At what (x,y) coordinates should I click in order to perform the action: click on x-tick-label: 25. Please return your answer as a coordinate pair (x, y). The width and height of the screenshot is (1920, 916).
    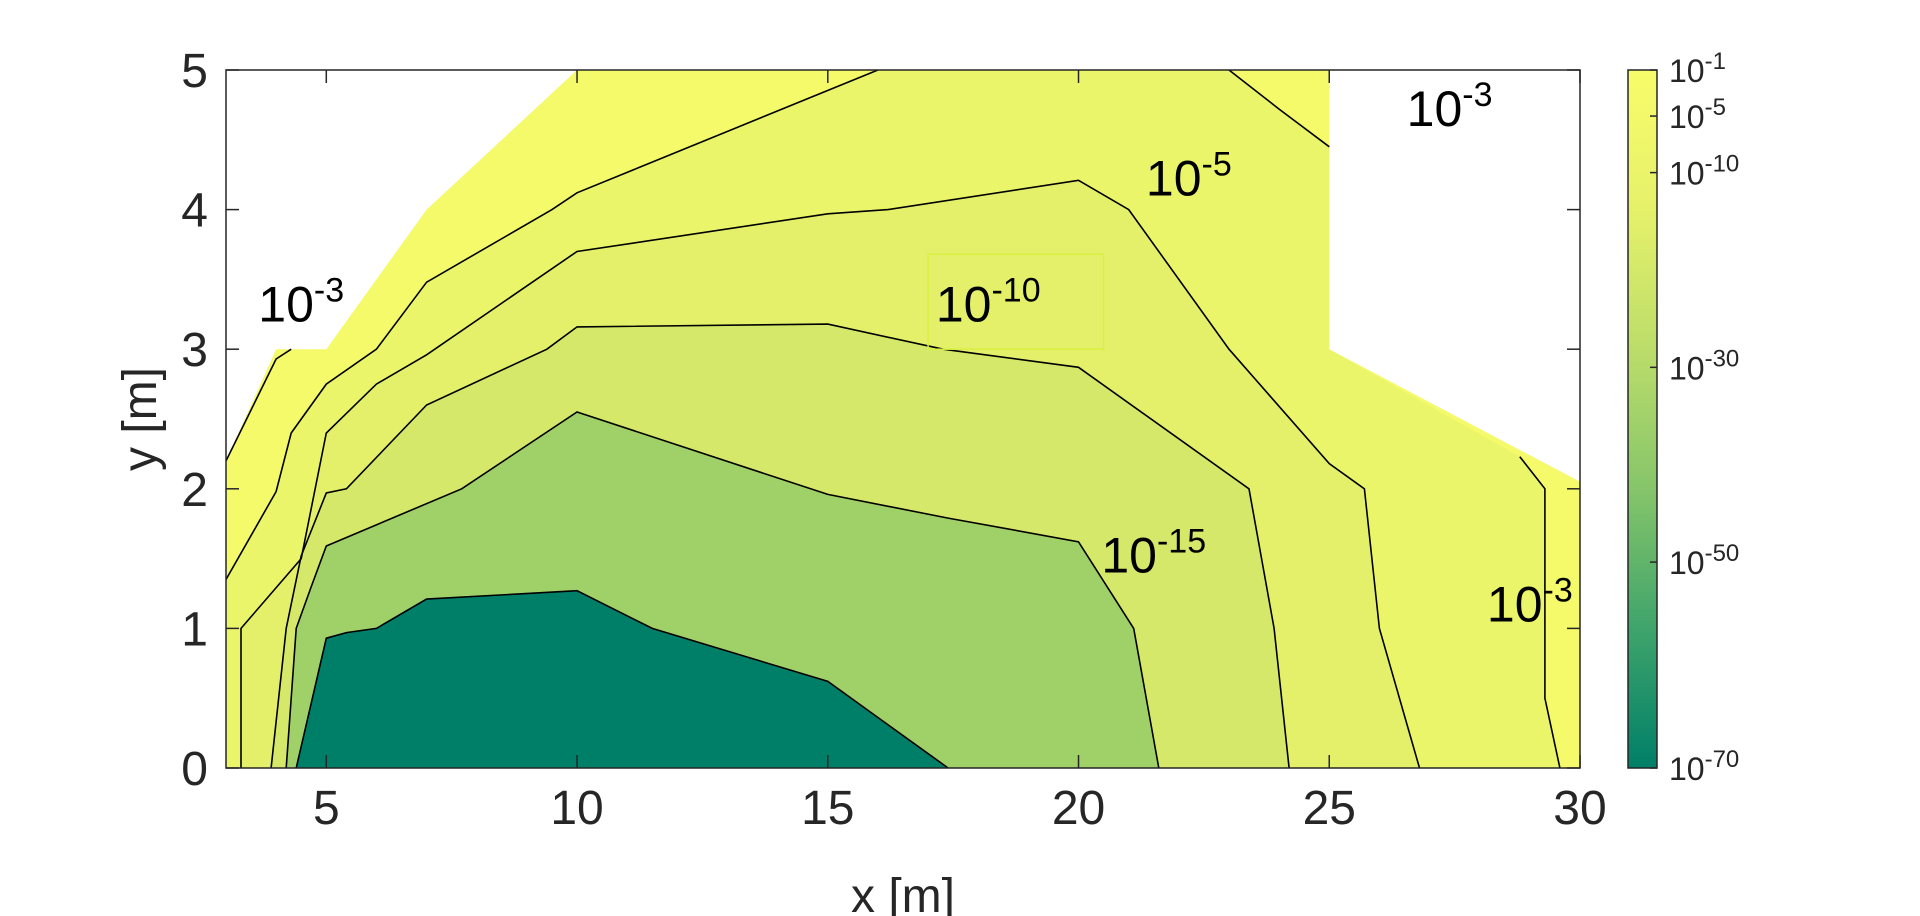
    Looking at the image, I should click on (1329, 808).